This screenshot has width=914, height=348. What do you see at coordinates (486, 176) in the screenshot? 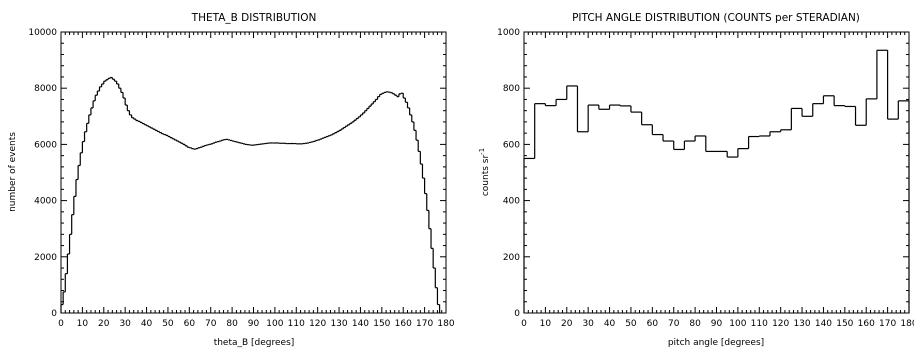
I see `y-axis-label-text: counts sr` at bounding box center [486, 176].